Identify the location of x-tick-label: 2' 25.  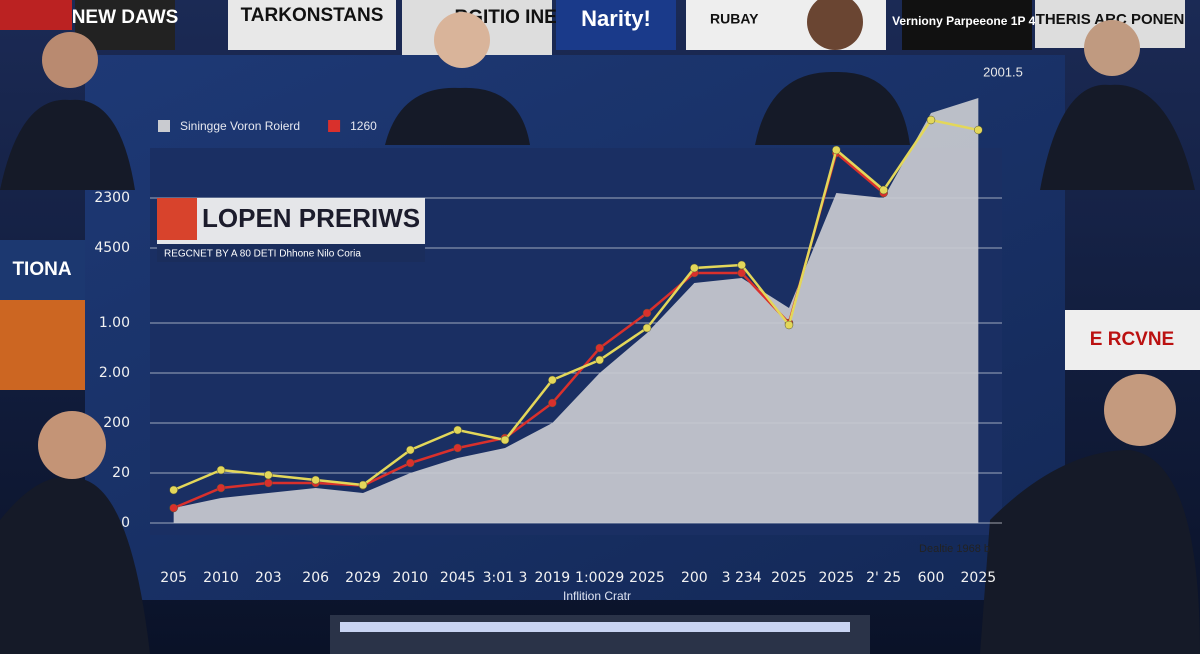
(883, 578).